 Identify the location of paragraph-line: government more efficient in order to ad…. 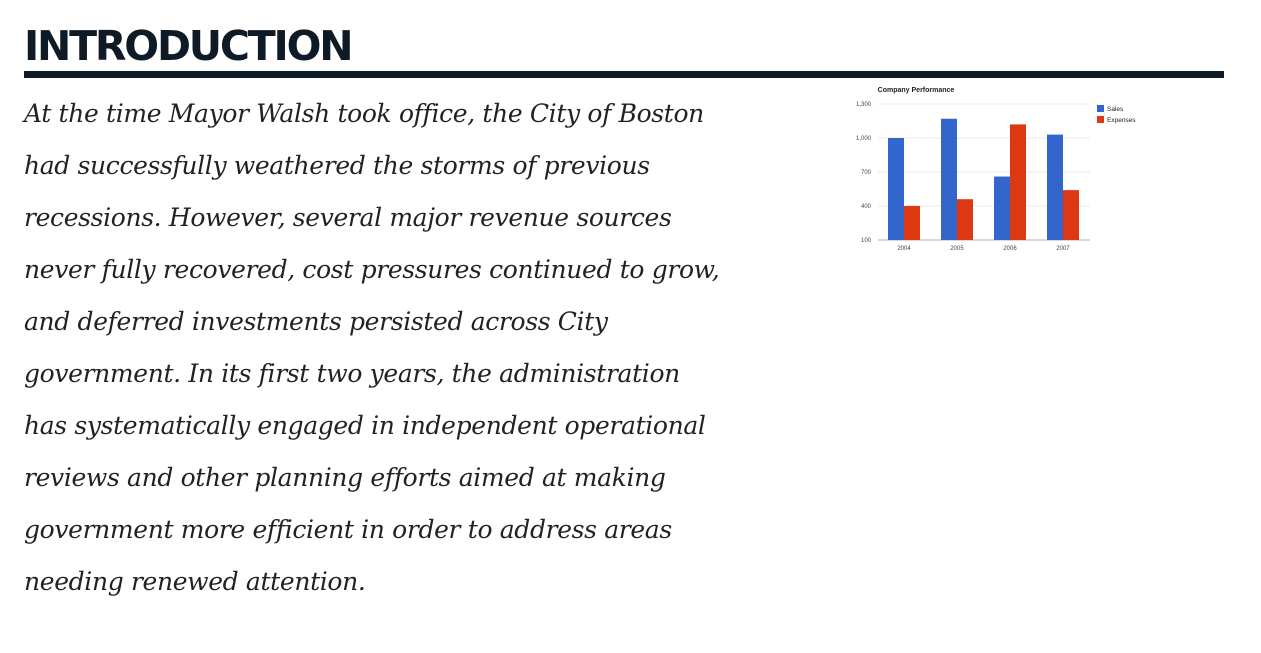
(348, 529).